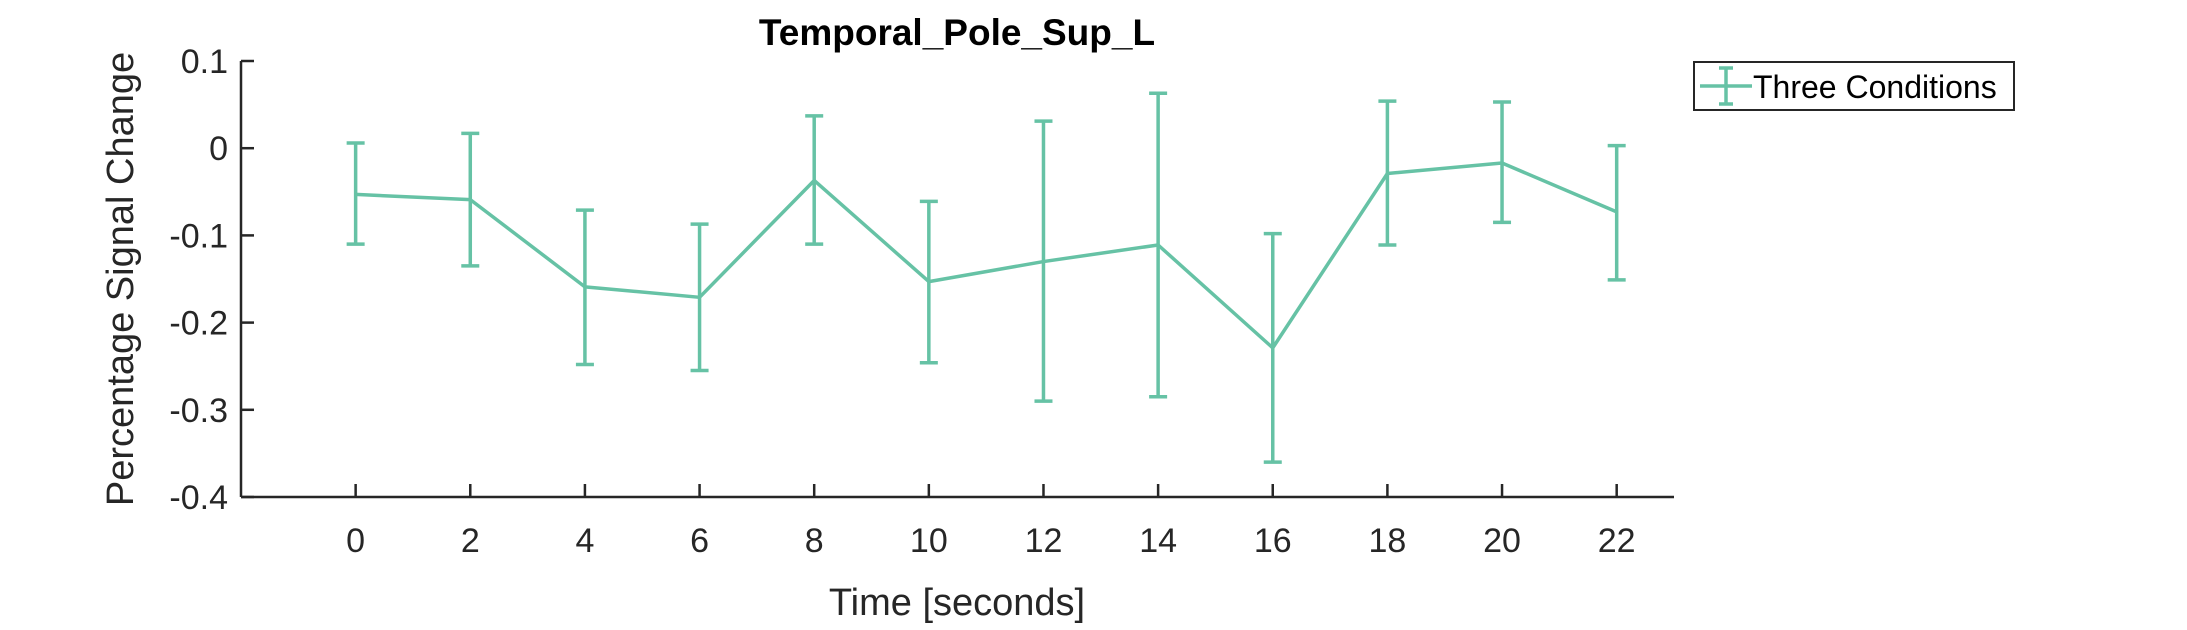 The width and height of the screenshot is (2187, 630). Describe the element at coordinates (1502, 541) in the screenshot. I see `x-tick-label: 20` at that location.